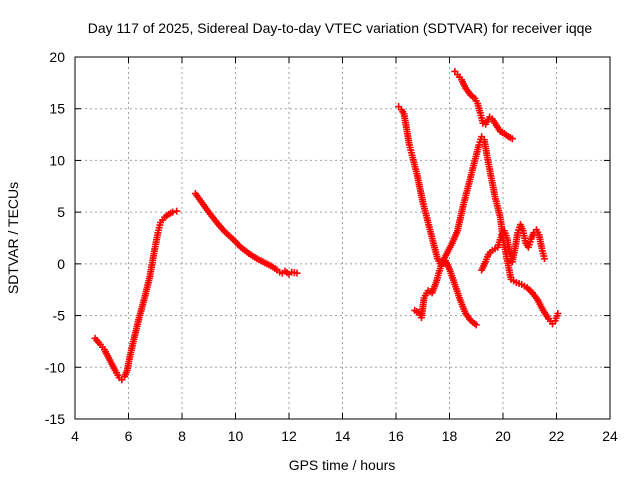 This screenshot has width=640, height=480. What do you see at coordinates (396, 436) in the screenshot?
I see `x-tick-label: 16` at bounding box center [396, 436].